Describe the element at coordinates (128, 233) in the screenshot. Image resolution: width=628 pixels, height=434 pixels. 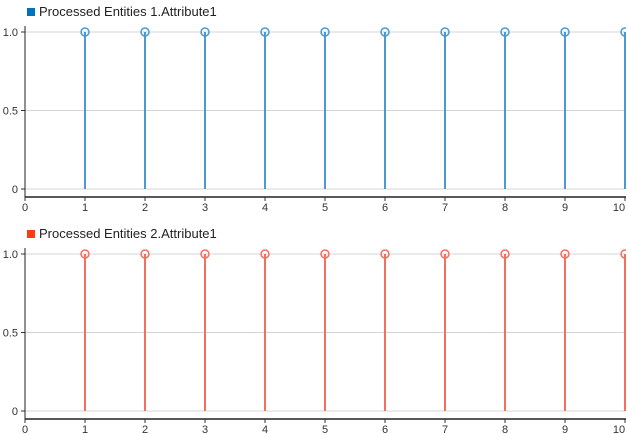
I see `legend-label: Processed Entities 2.Attribute1` at that location.